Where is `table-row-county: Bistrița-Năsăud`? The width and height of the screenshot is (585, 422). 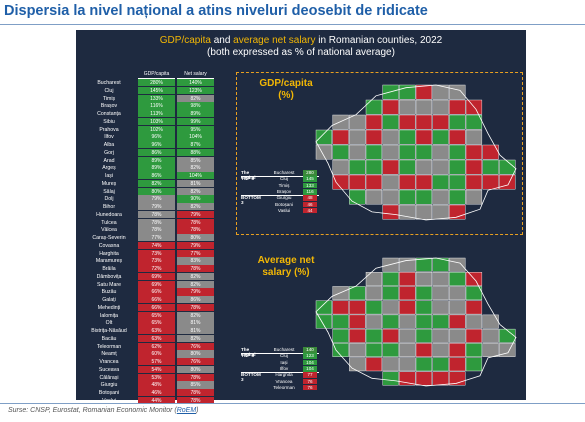 table-row-county: Bistrița-Năsăud is located at coordinates (109, 331).